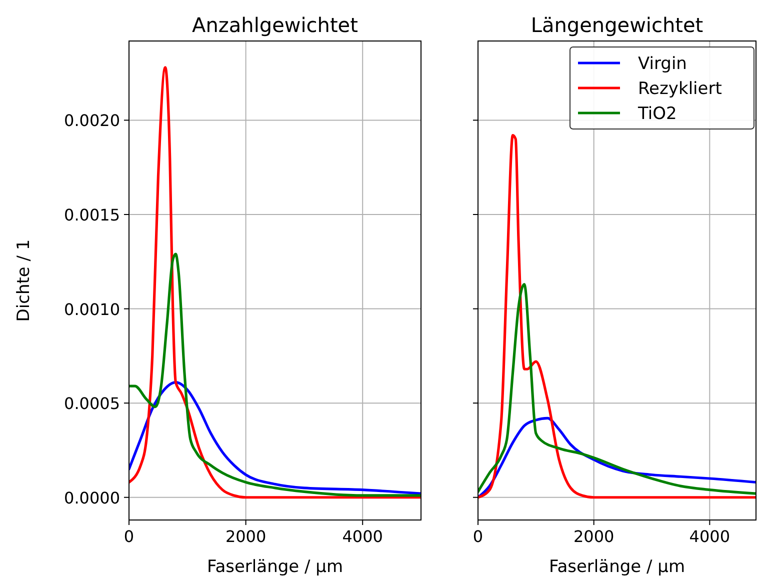  Describe the element at coordinates (92, 214) in the screenshot. I see `y-tick-label: 0.0015` at that location.